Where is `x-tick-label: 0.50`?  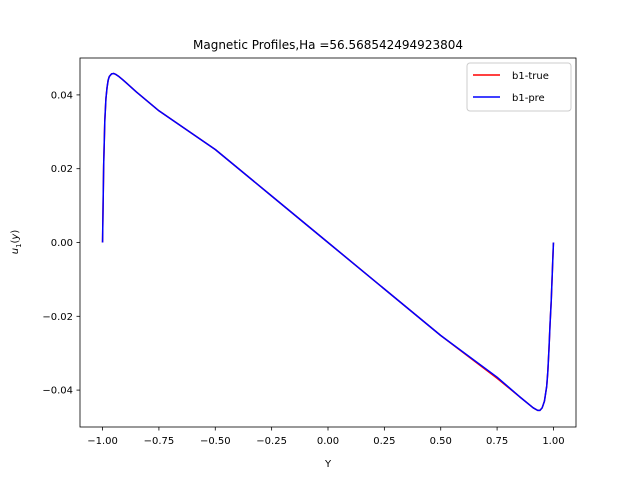 x-tick-label: 0.50 is located at coordinates (441, 441).